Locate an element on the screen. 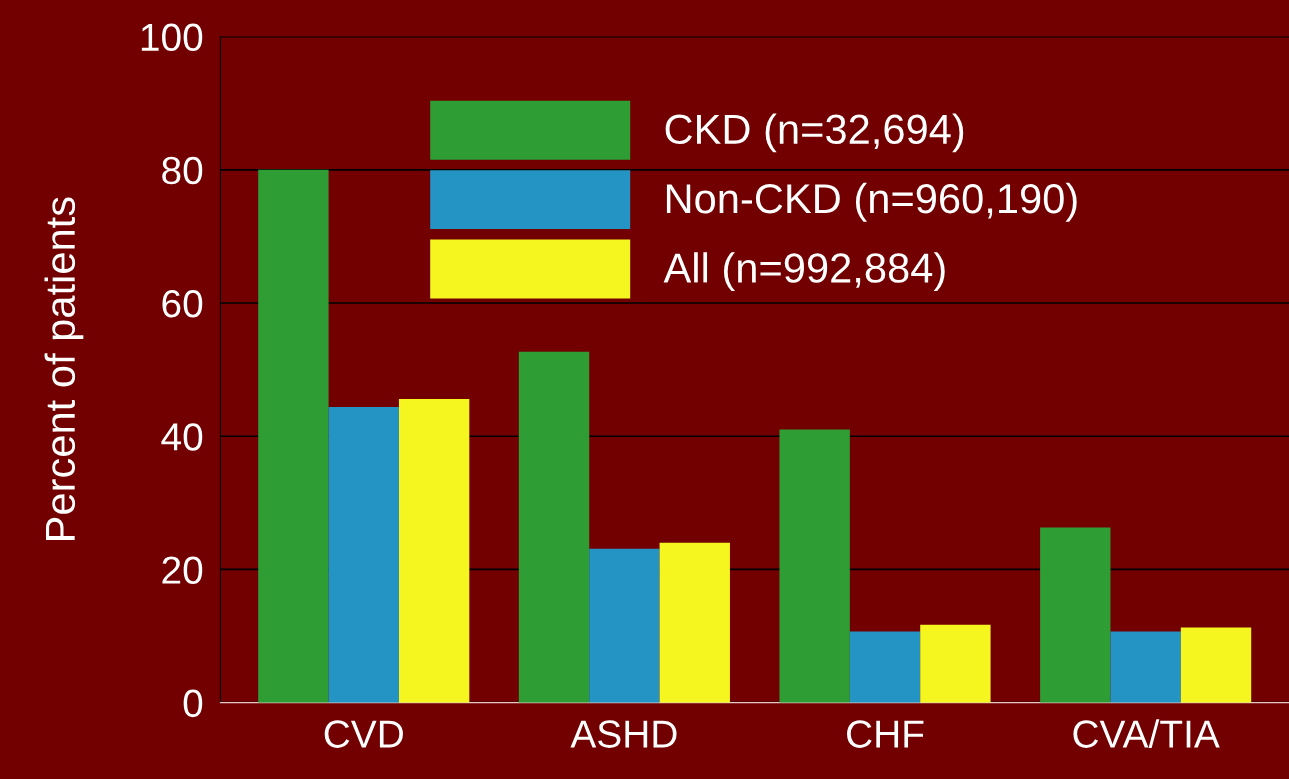  legend-label: CKD (n=32,694) is located at coordinates (814, 133).